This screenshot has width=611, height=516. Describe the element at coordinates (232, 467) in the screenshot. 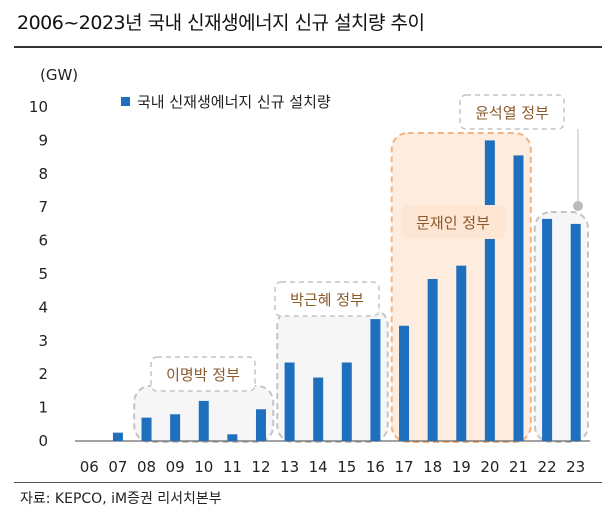

I see `x-tick-label: 11` at that location.